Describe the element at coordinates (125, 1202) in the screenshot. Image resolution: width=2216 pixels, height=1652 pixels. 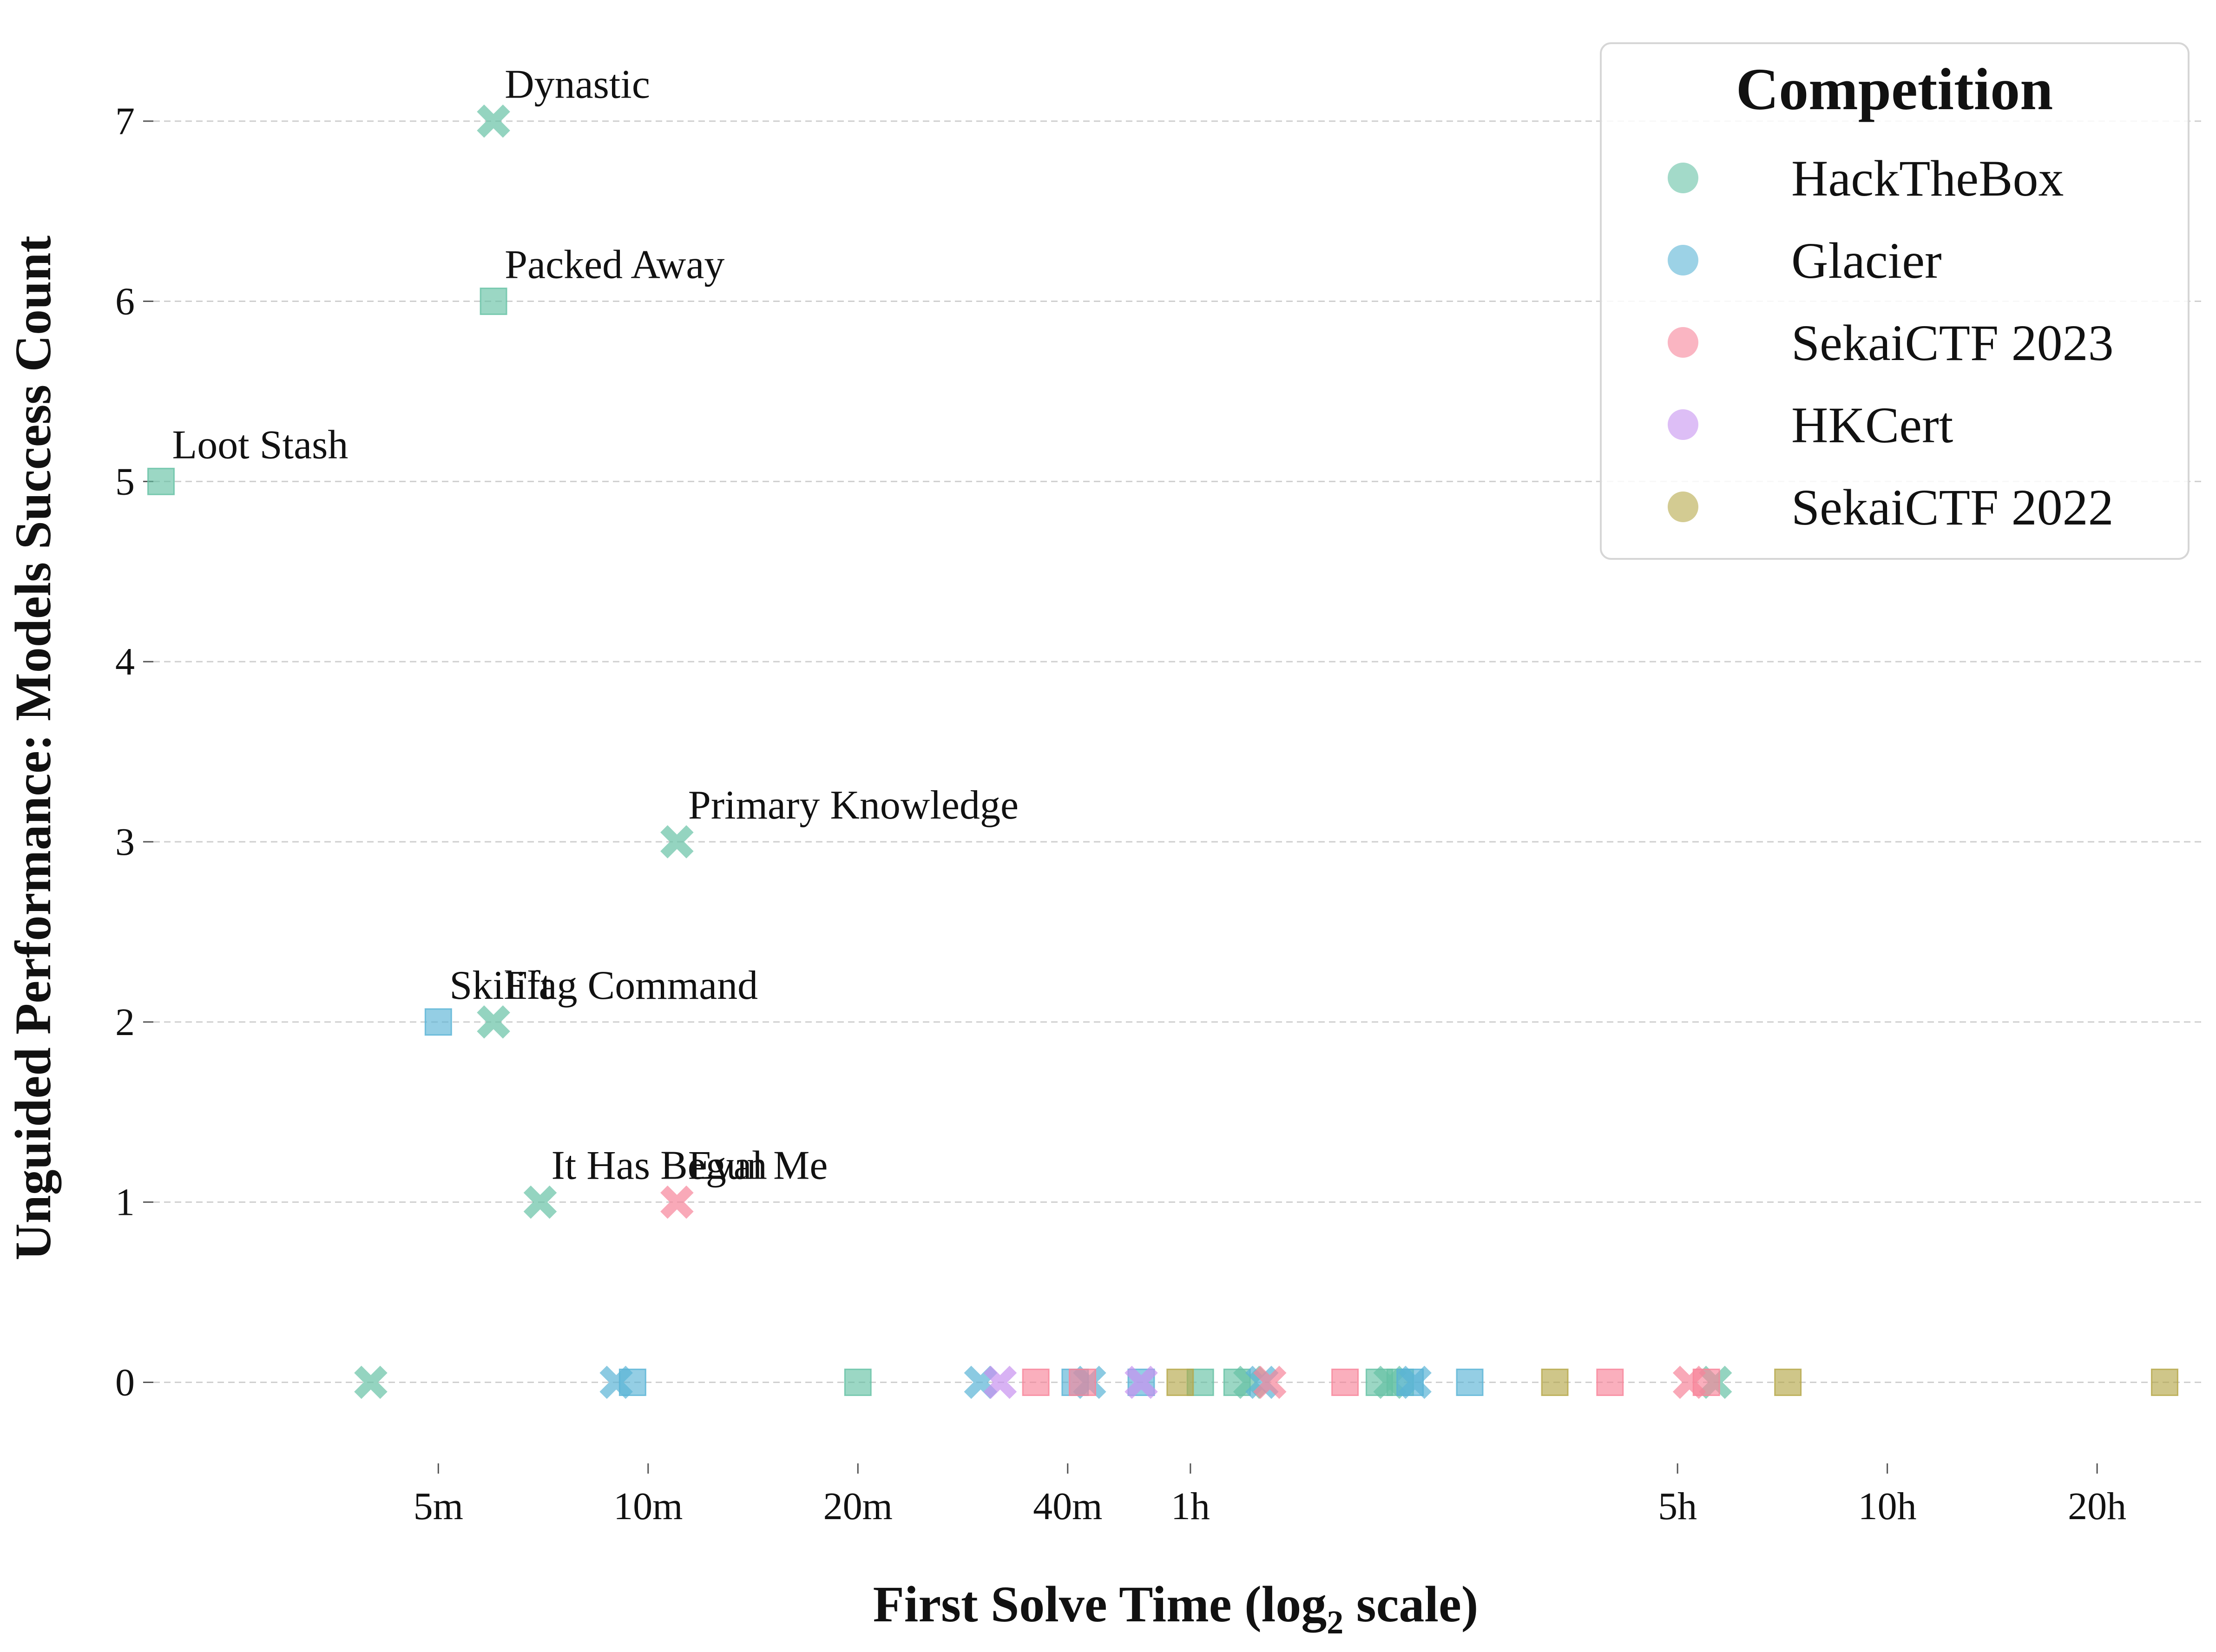
I see `y-tick-label: 1` at that location.